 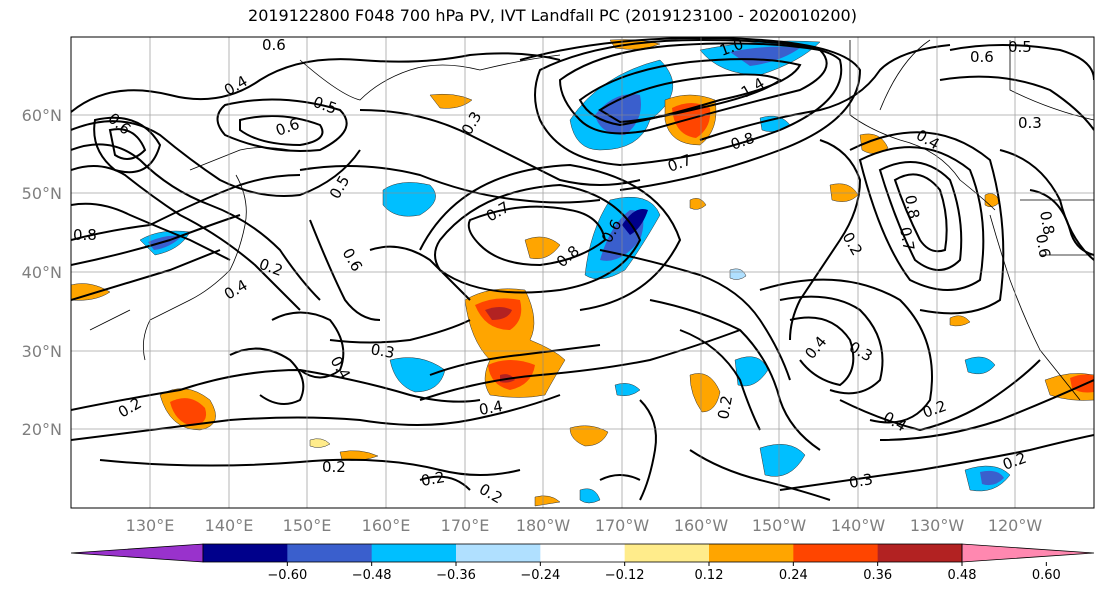 What do you see at coordinates (625, 575) in the screenshot?
I see `colorbar-tick-label: −0.12` at bounding box center [625, 575].